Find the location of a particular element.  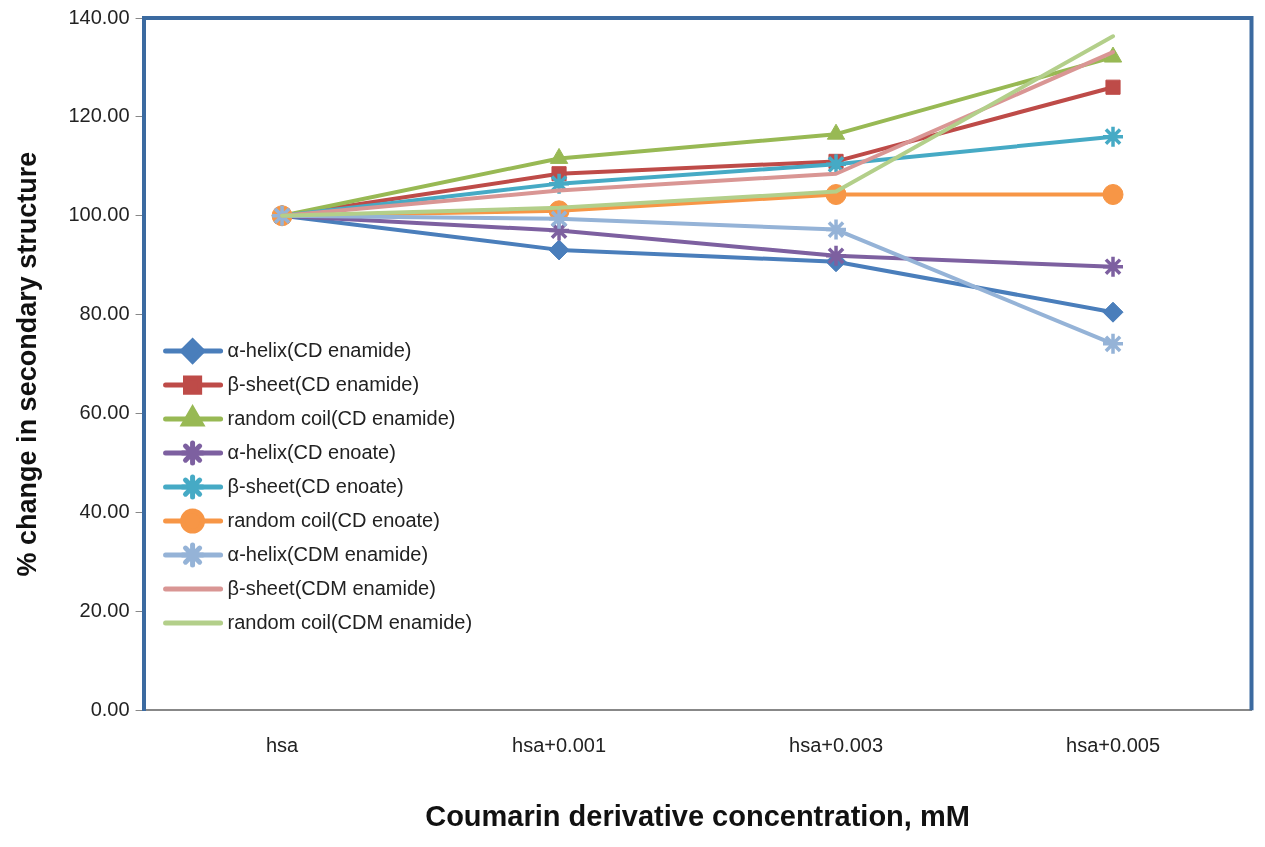

y-tick-label: 60.00 is located at coordinates (104, 412).